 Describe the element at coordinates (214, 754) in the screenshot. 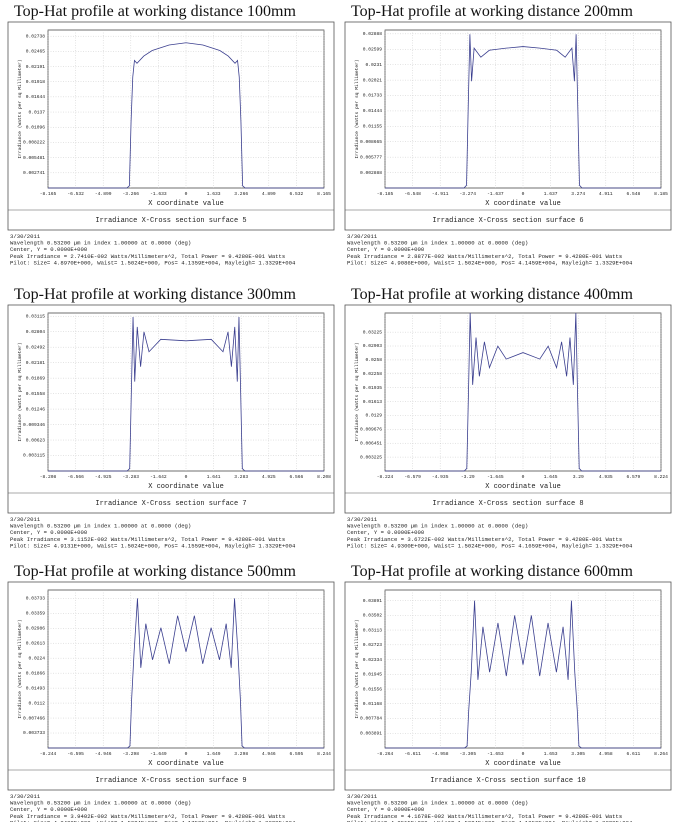

I see `x-tick-label: 1.649` at that location.